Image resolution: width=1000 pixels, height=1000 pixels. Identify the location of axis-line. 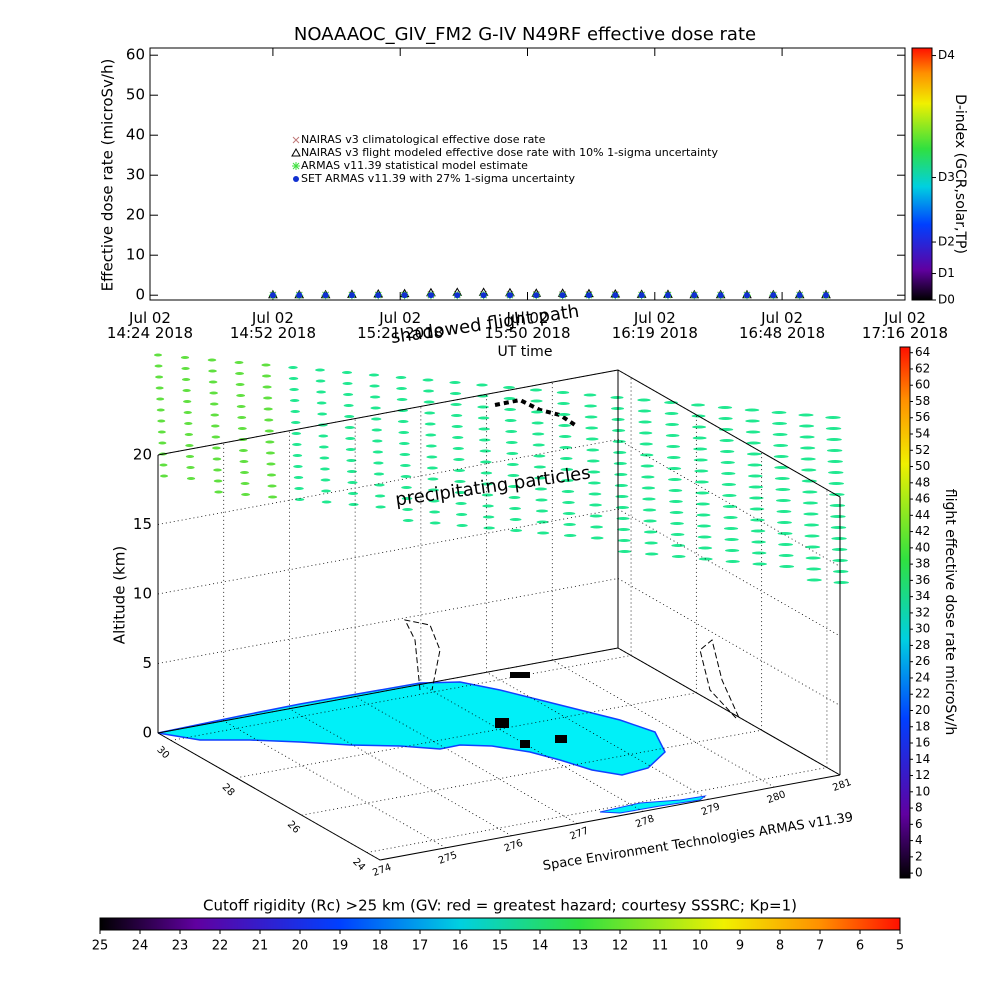
(610, 817).